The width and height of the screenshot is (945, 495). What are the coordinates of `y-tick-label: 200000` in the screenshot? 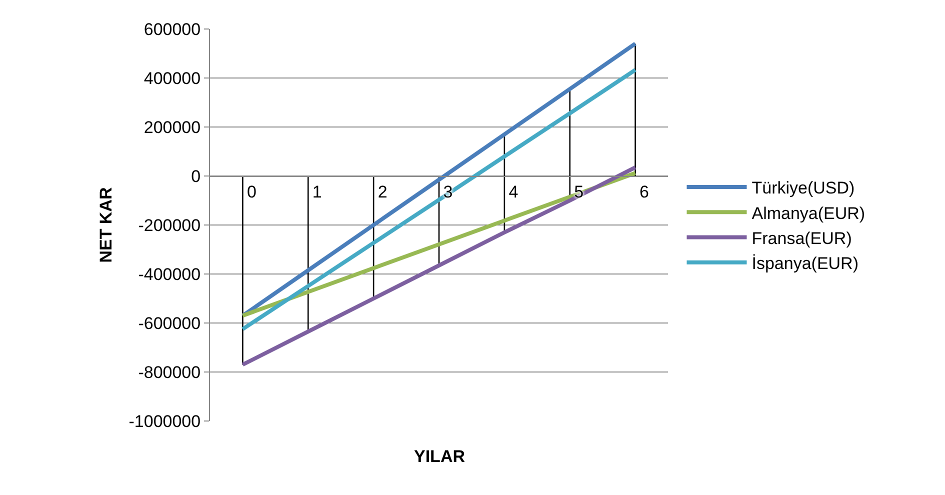 It's located at (172, 127).